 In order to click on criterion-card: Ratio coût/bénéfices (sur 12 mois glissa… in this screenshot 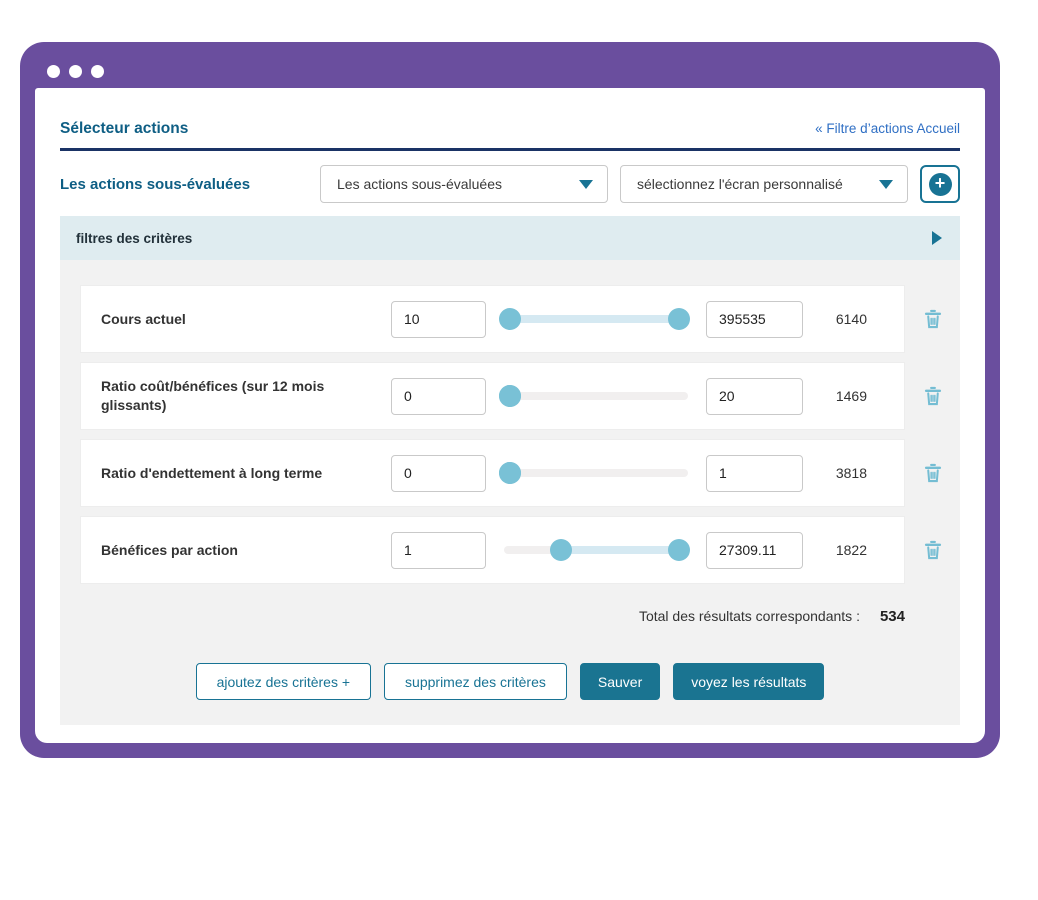, I will do `click(492, 396)`.